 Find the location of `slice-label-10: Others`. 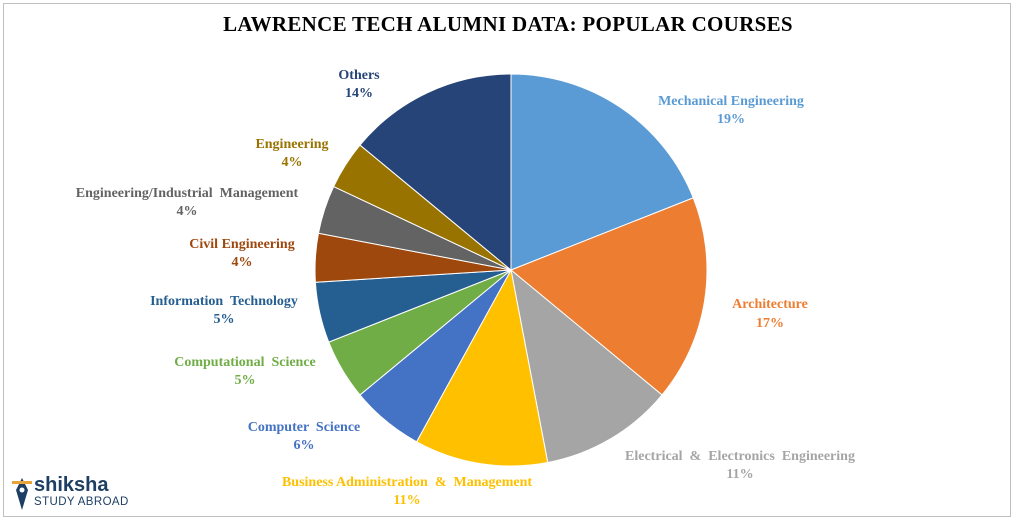

slice-label-10: Others is located at coordinates (359, 75).